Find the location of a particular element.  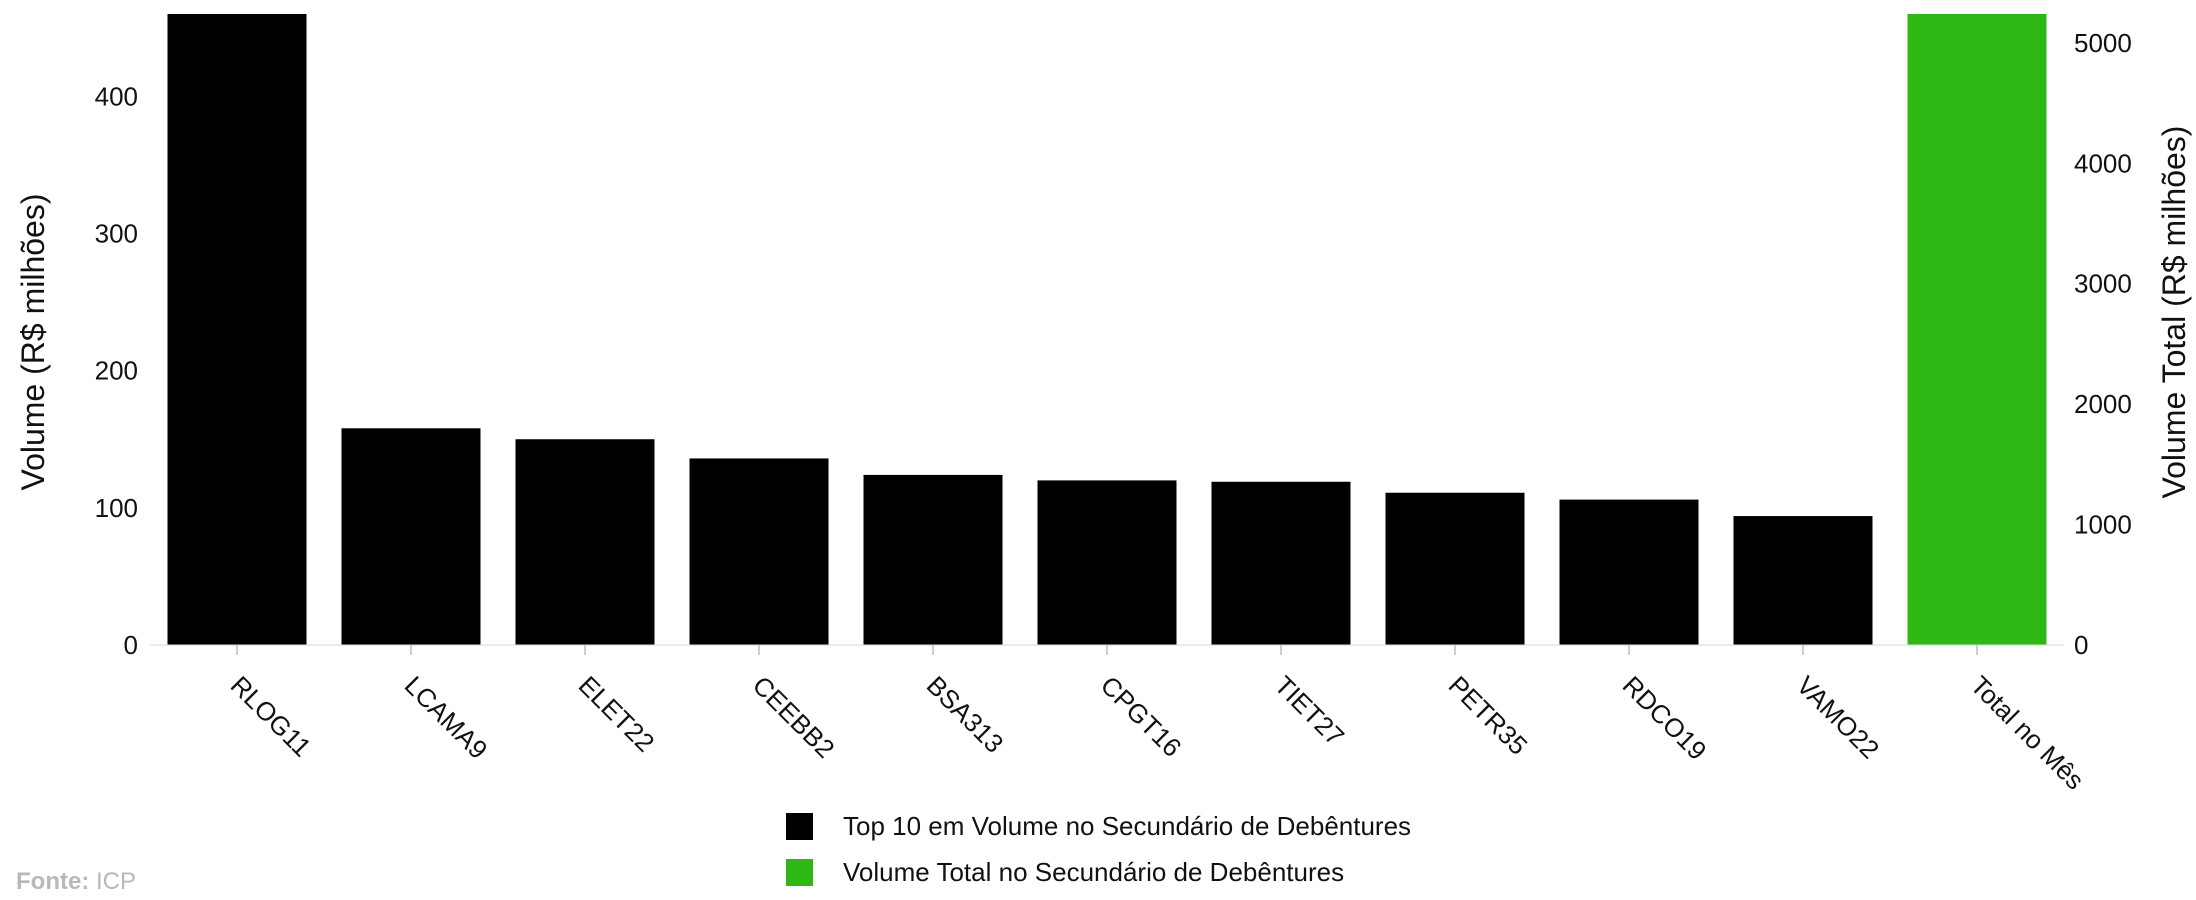

legend-item-total: Volume Total no Secundário de Debêntures is located at coordinates (1098, 872).